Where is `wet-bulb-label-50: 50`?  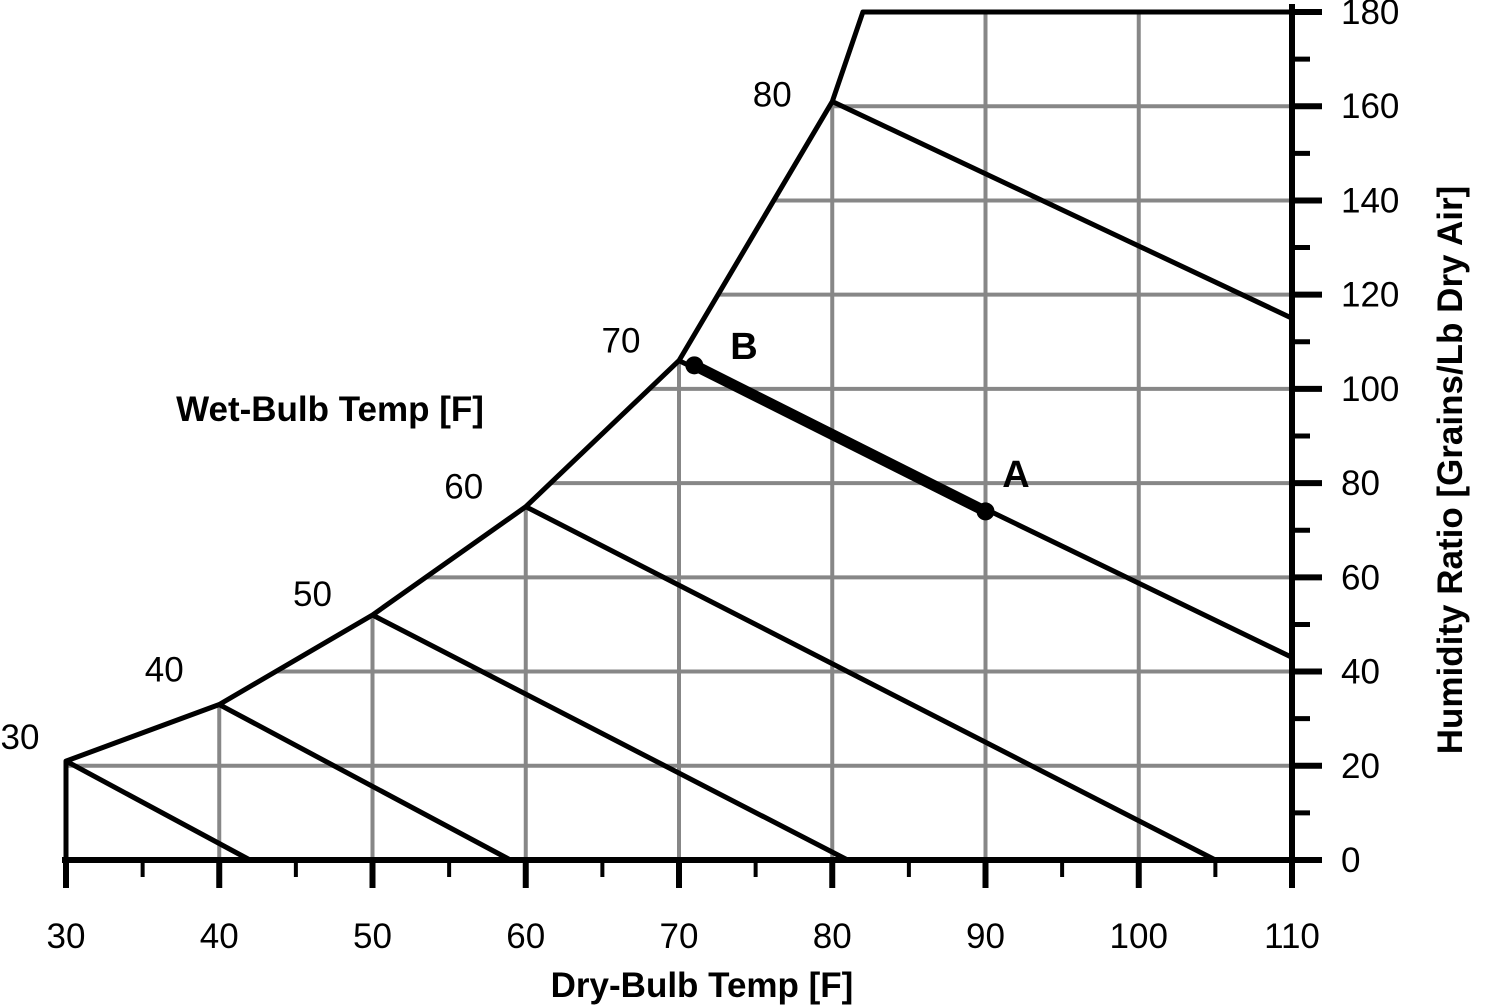
wet-bulb-label-50: 50 is located at coordinates (312, 594).